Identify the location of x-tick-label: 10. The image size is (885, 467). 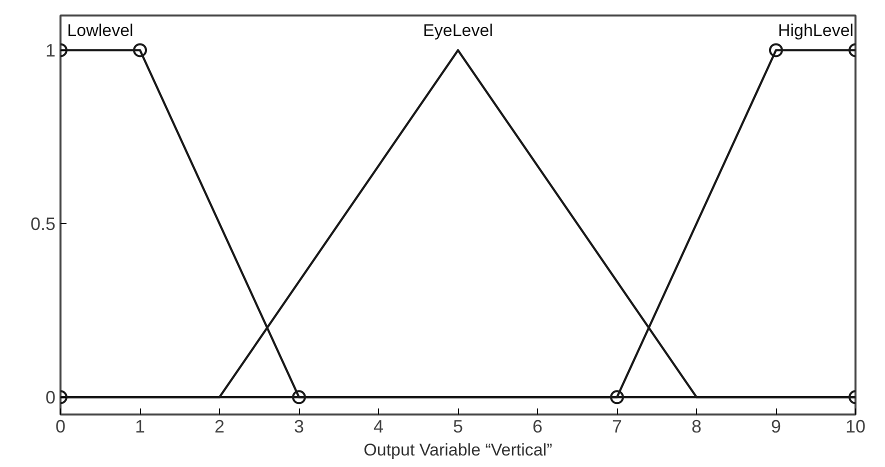
(855, 426).